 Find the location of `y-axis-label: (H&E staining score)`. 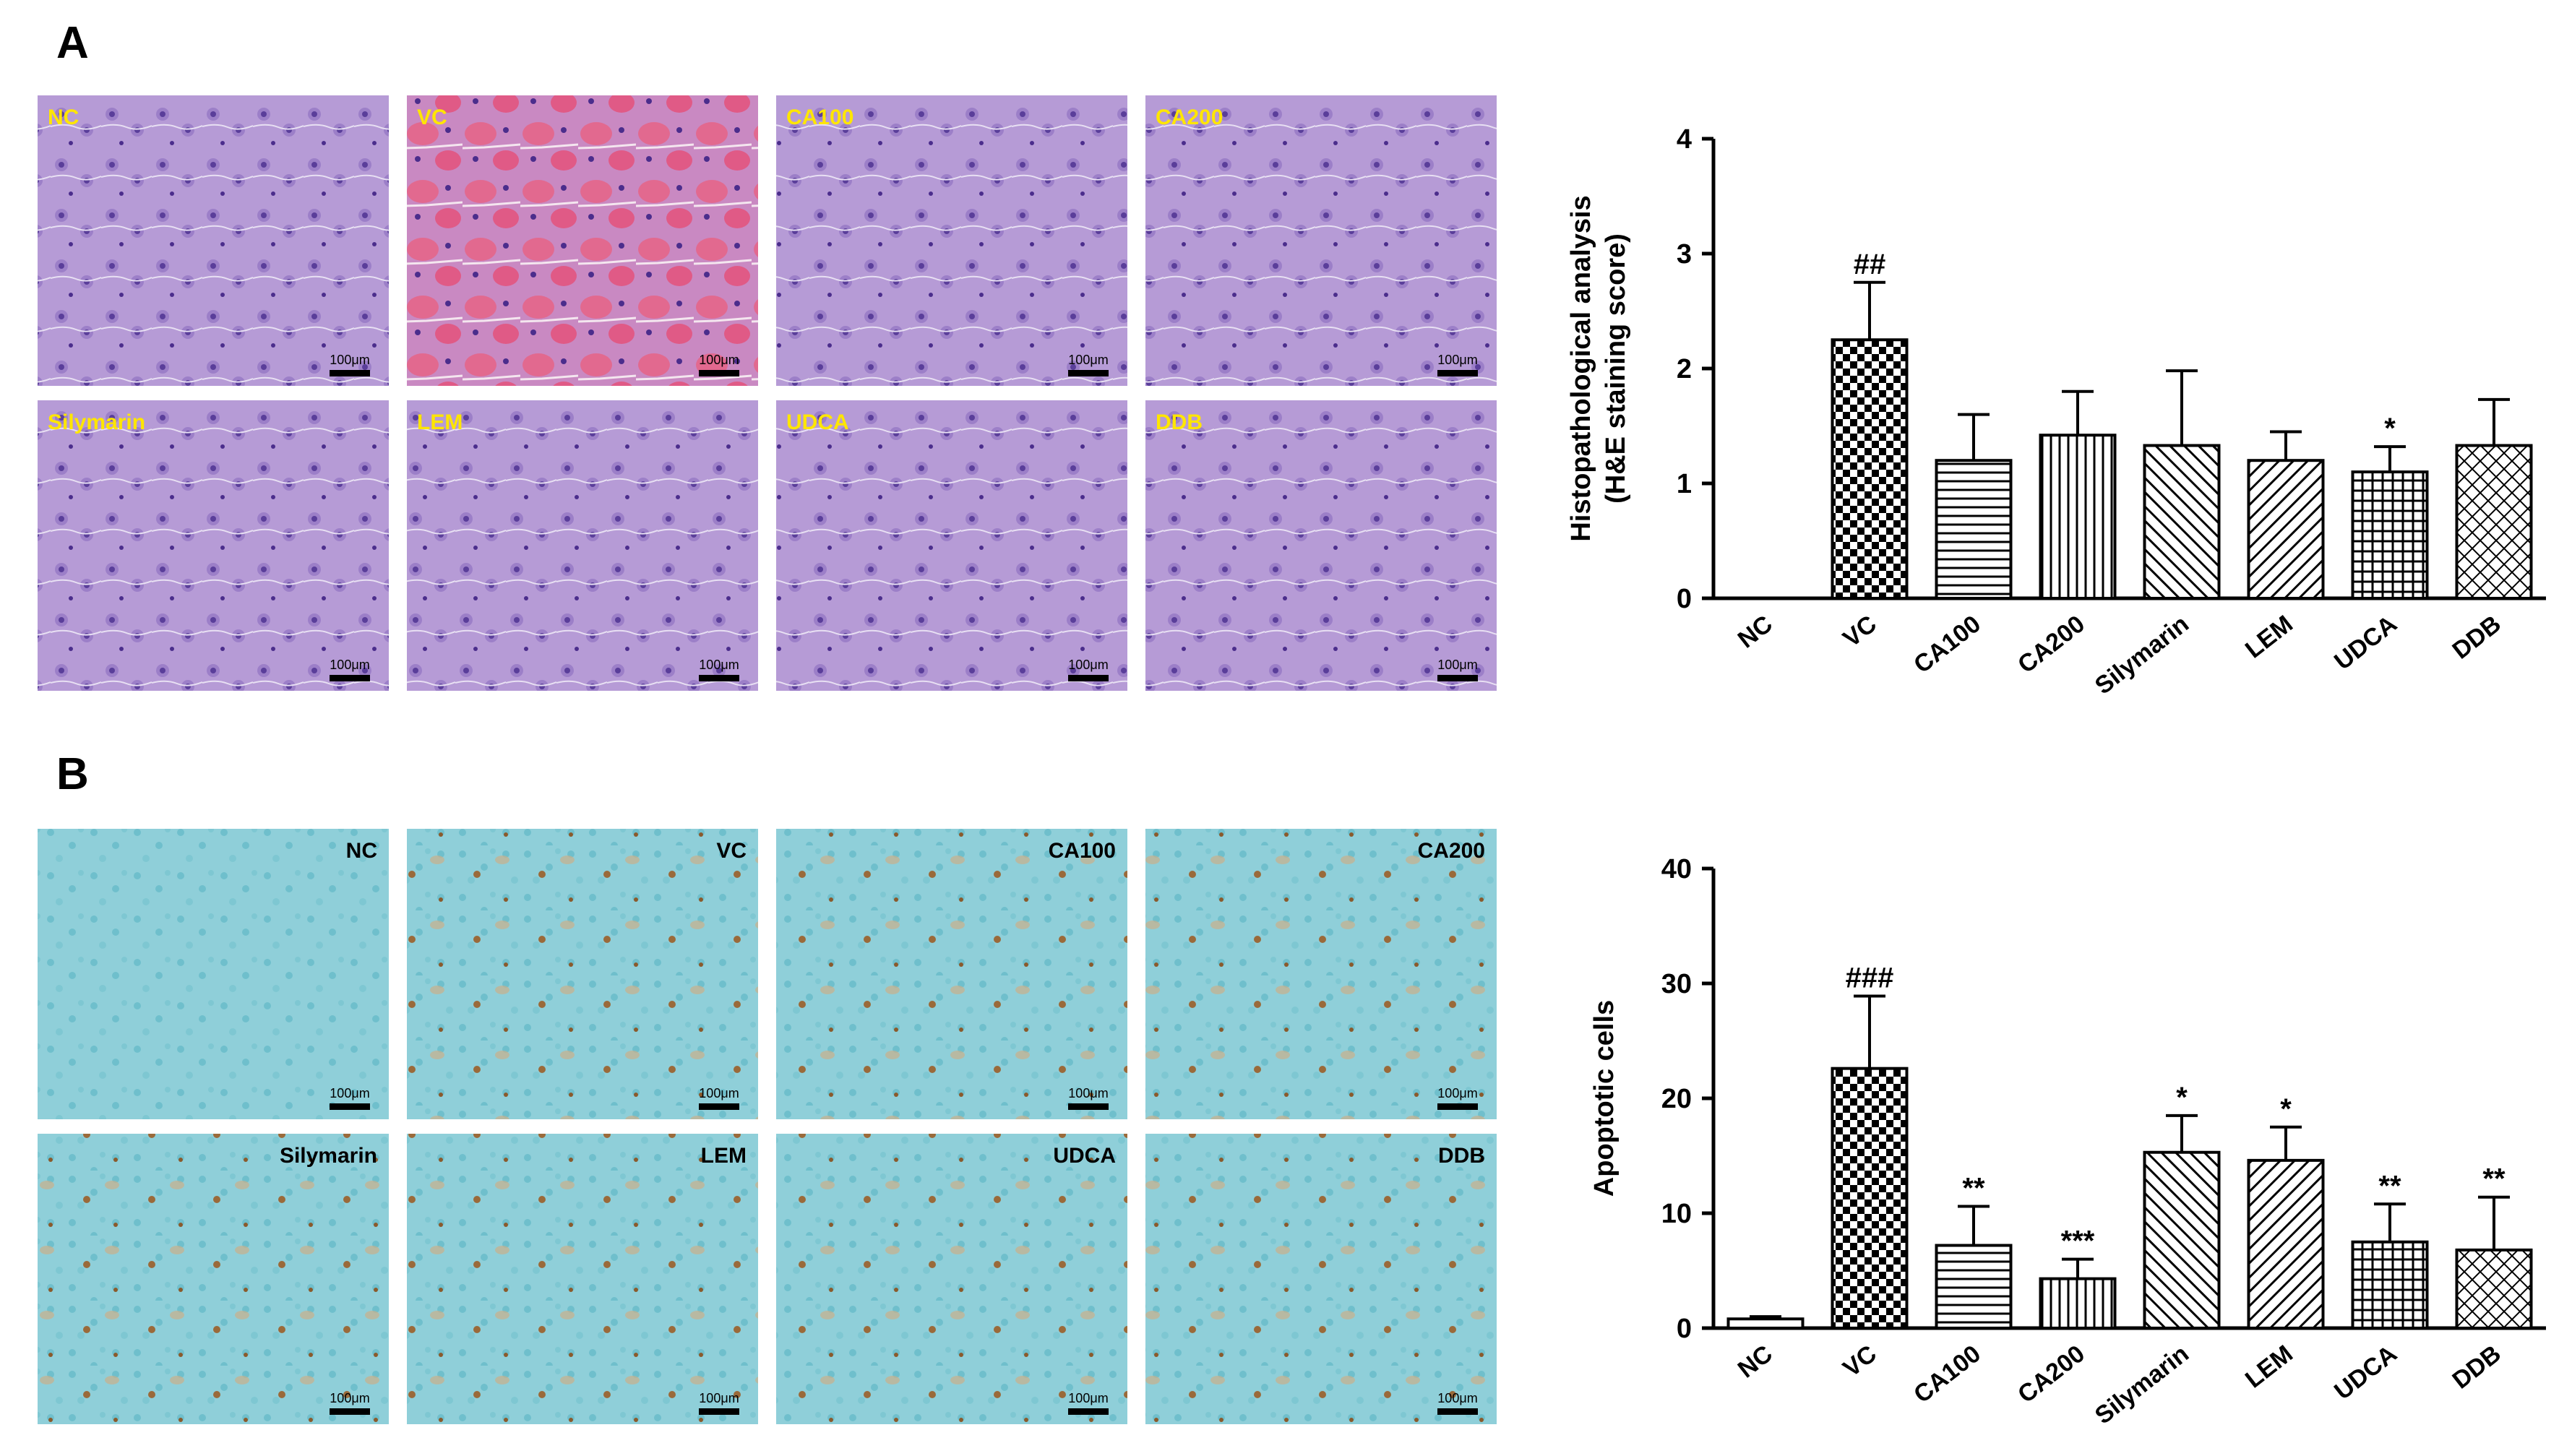

y-axis-label: (H&E staining score) is located at coordinates (1616, 368).